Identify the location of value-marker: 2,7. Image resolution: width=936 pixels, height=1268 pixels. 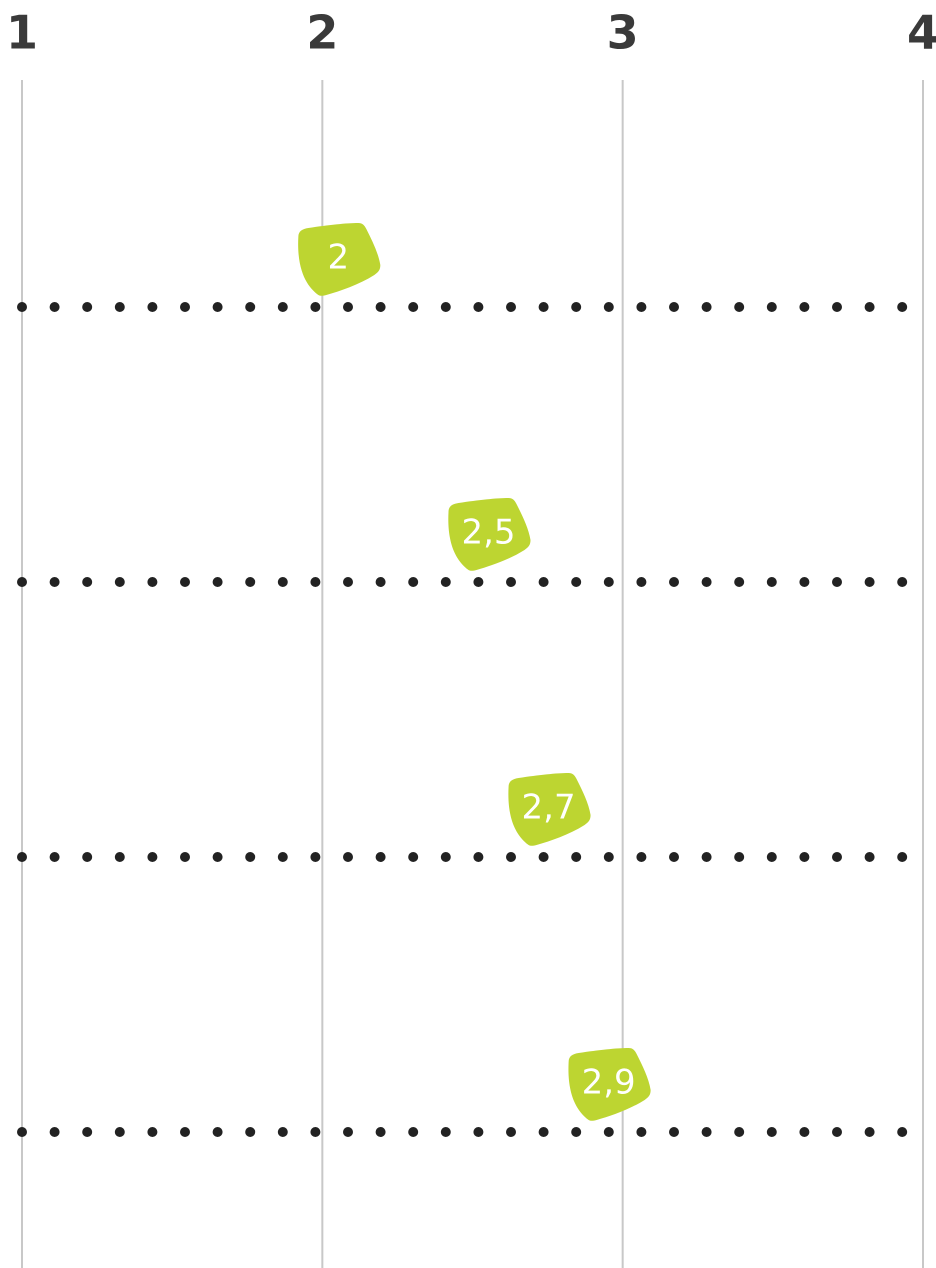
(549, 809).